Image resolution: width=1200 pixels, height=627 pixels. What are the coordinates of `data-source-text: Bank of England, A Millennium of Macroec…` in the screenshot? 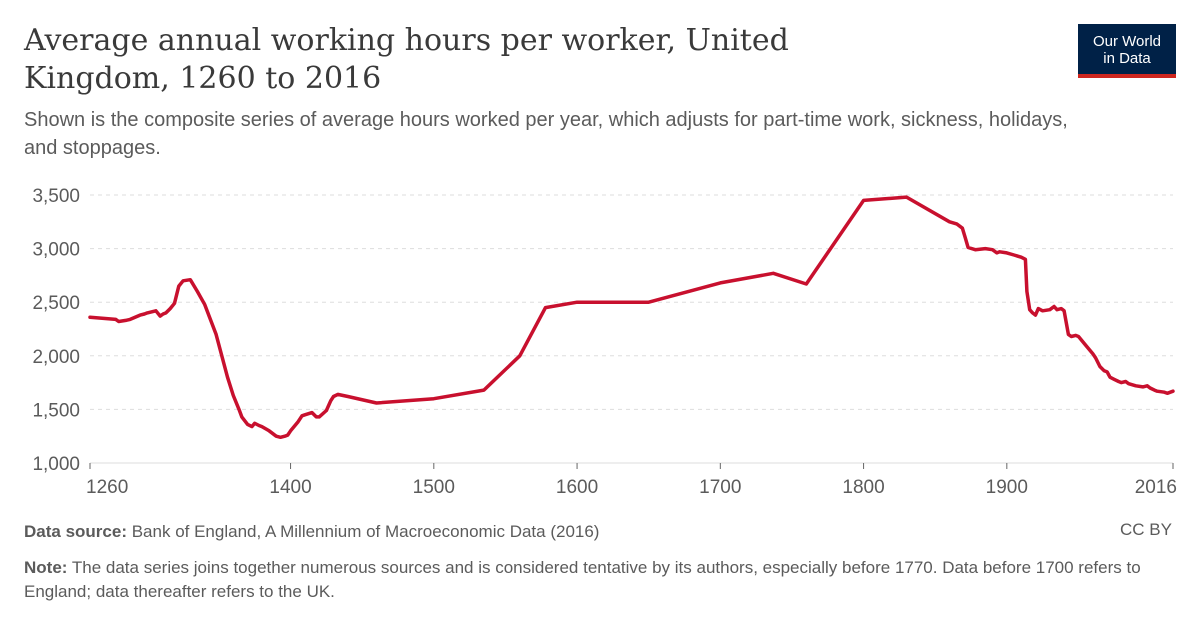 It's located at (365, 531).